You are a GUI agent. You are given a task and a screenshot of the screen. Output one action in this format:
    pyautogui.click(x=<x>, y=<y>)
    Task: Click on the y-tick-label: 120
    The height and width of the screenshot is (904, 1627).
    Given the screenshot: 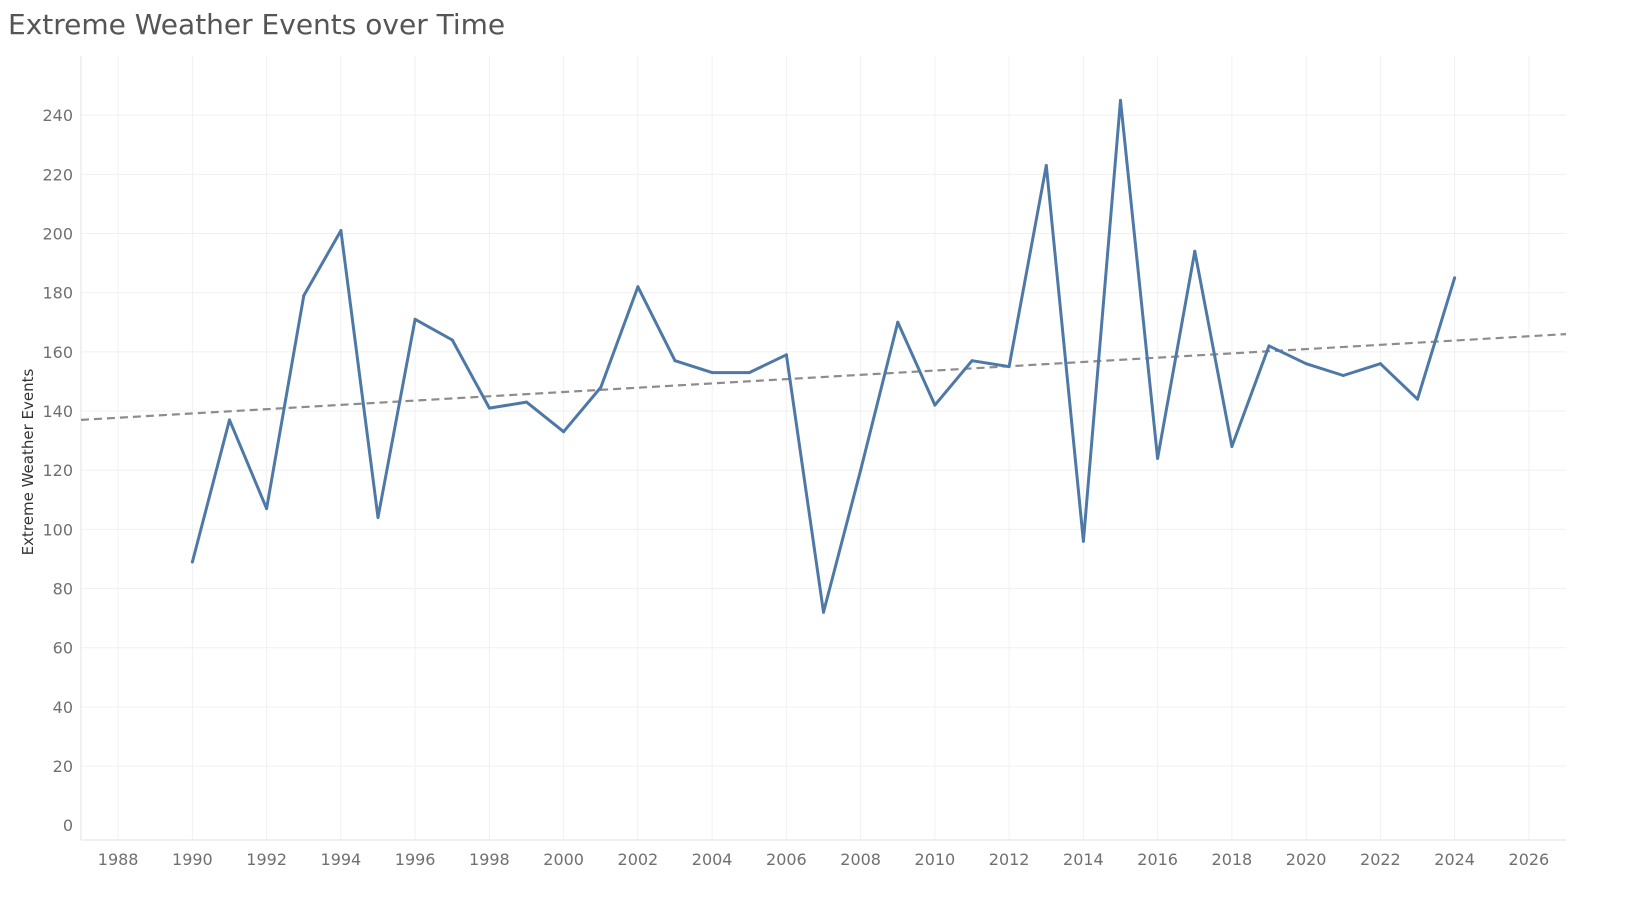 What is the action you would take?
    pyautogui.click(x=57, y=470)
    